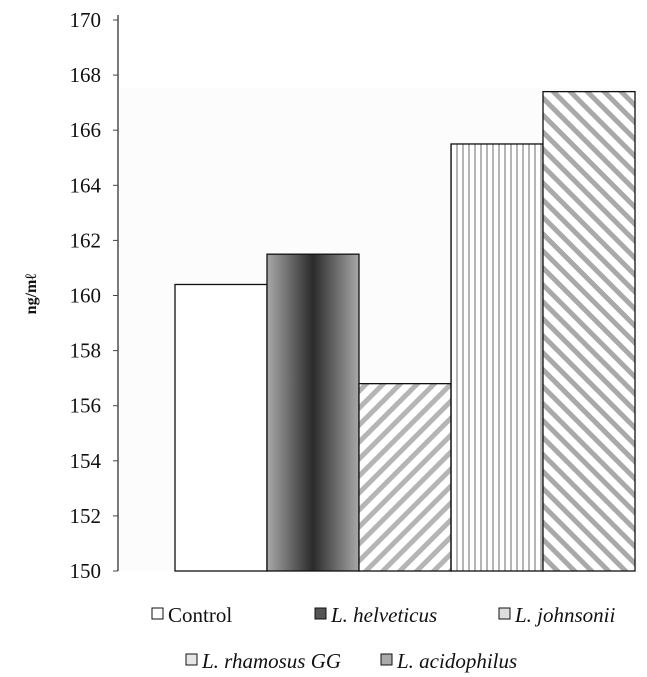 The width and height of the screenshot is (647, 677). Describe the element at coordinates (405, 477) in the screenshot. I see `bar-l-johnsonii` at that location.